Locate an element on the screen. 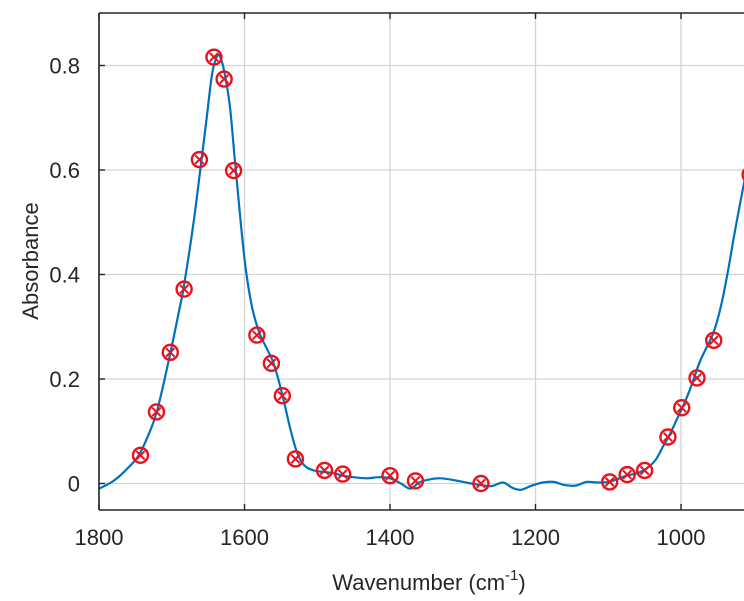  y-tick-label: 0.6 is located at coordinates (64, 170).